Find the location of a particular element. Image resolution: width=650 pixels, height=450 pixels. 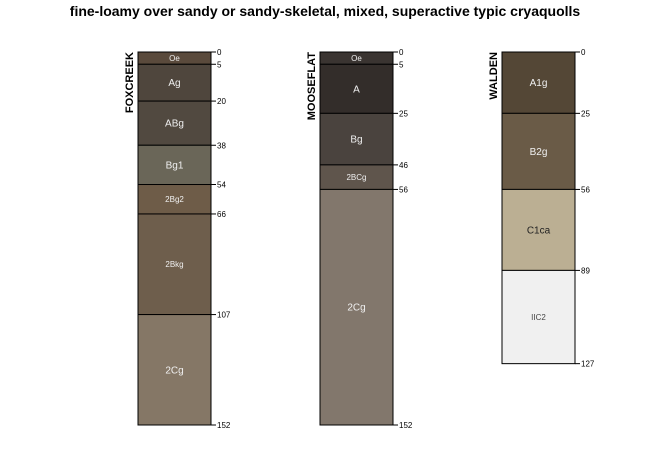

horizon-label: A is located at coordinates (356, 89).